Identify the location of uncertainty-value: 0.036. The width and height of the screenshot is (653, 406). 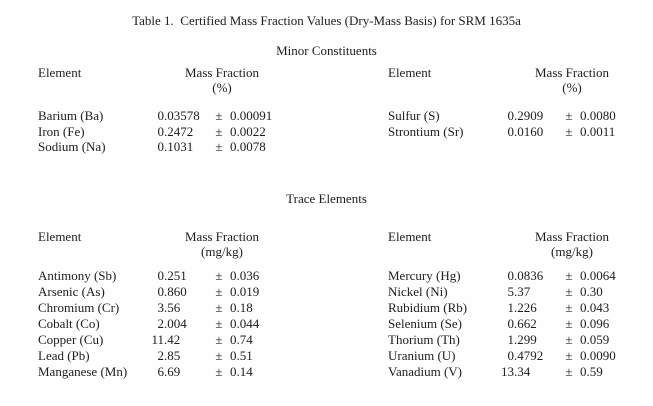
(245, 275).